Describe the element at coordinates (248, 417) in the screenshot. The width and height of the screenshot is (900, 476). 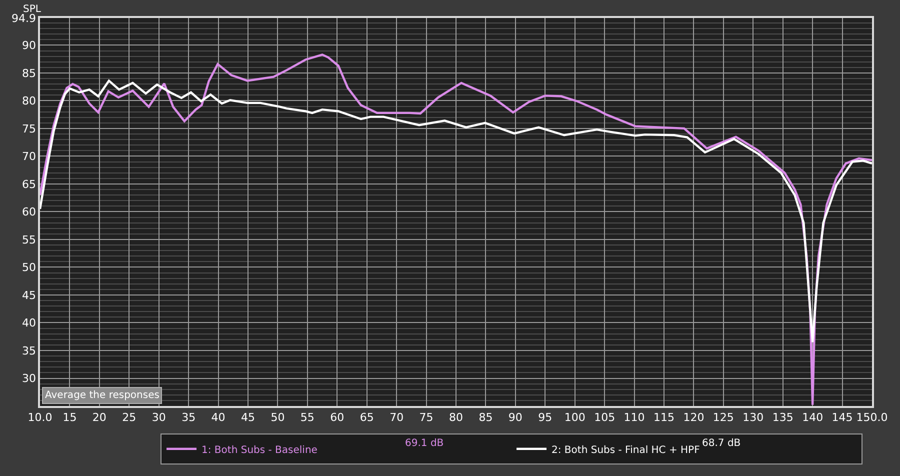
I see `x-tick-label: 45` at that location.